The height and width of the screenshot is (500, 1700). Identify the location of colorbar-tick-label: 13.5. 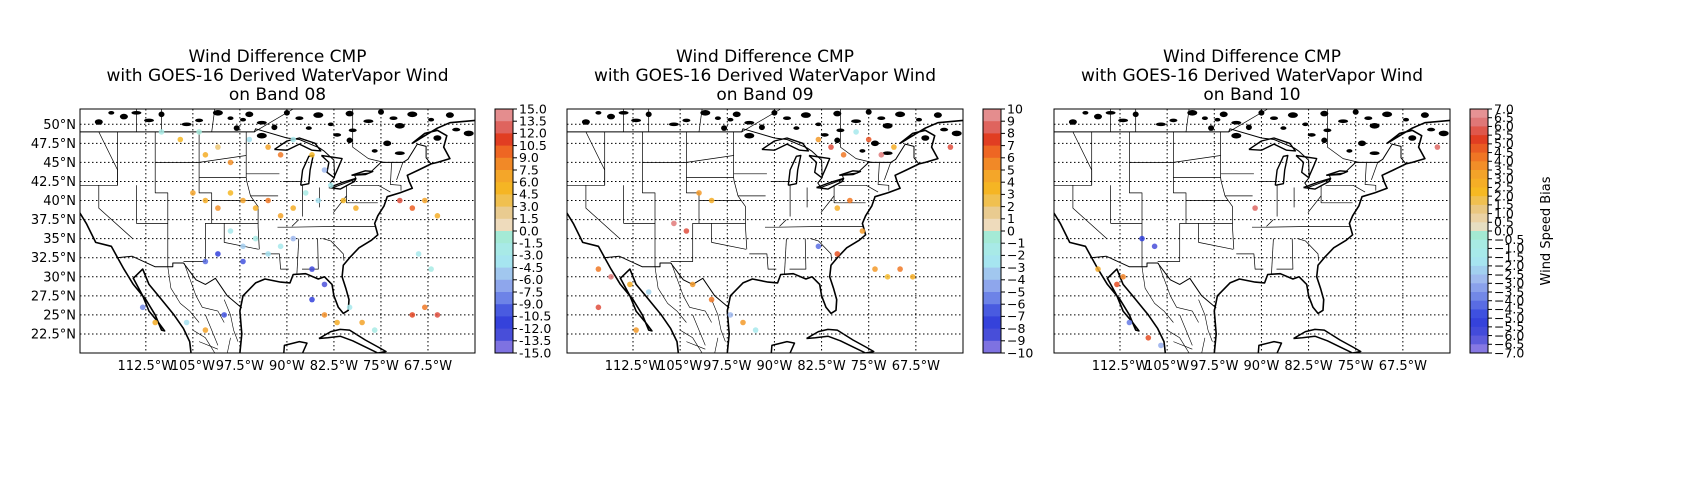
(533, 121).